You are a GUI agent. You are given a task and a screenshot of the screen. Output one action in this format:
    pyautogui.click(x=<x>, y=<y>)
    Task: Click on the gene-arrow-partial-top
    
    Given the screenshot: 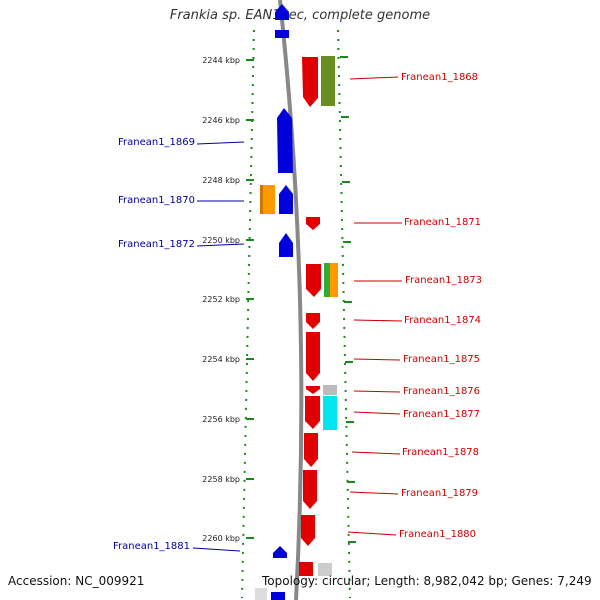 What is the action you would take?
    pyautogui.click(x=282, y=34)
    